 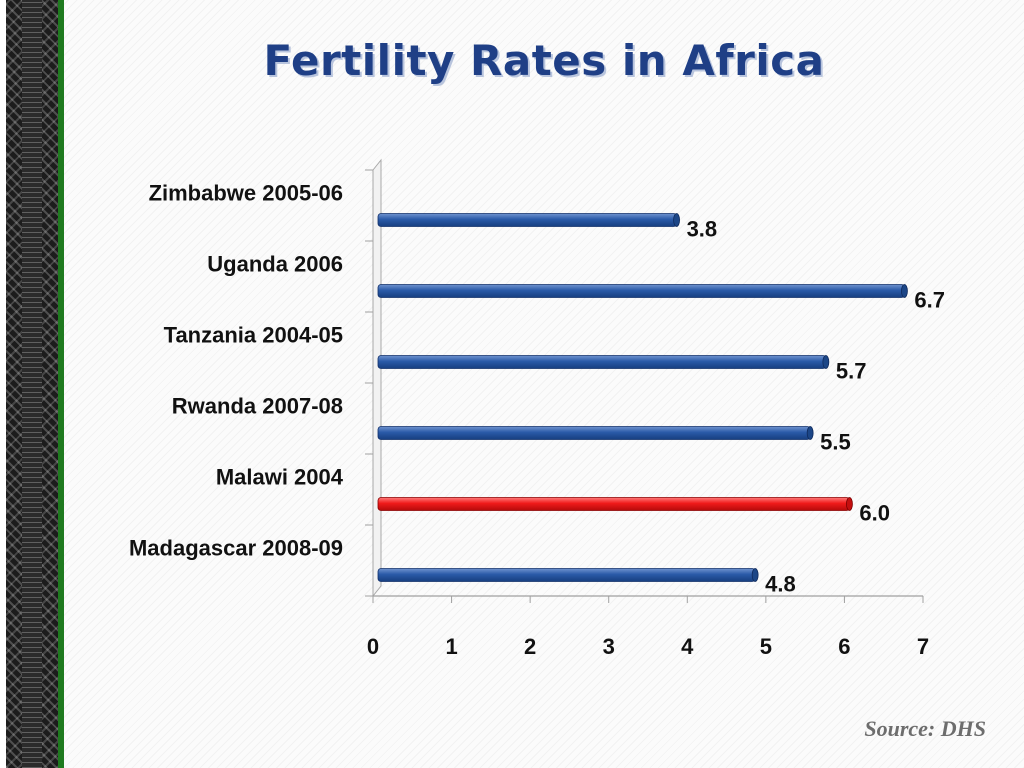 I want to click on x-tick-label: 2, so click(x=530, y=646).